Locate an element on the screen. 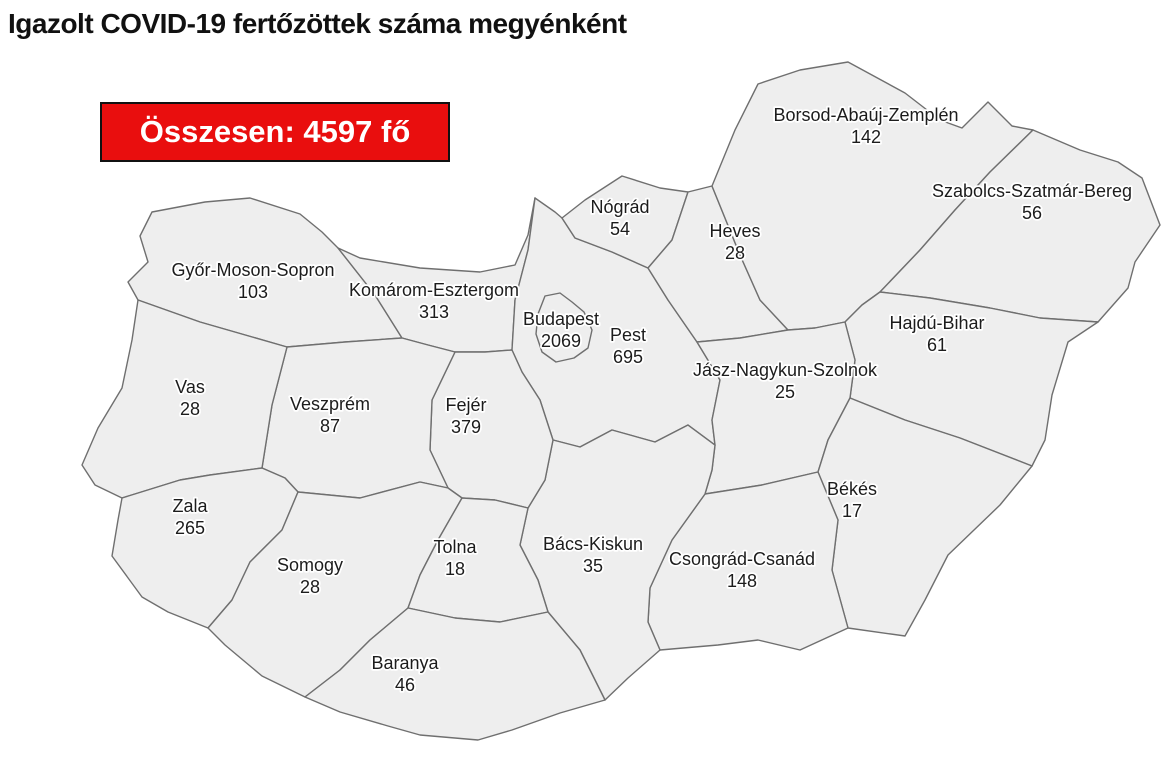  county-value-borsod-abauj-zemplen: 142 is located at coordinates (866, 137).